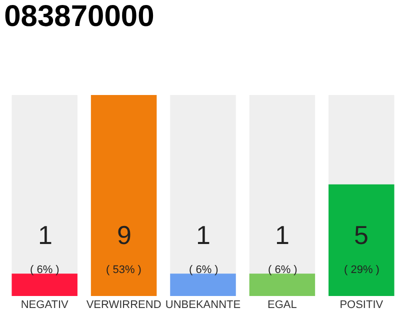  I want to click on x-tick-label: UNBEKANNTE, so click(203, 305).